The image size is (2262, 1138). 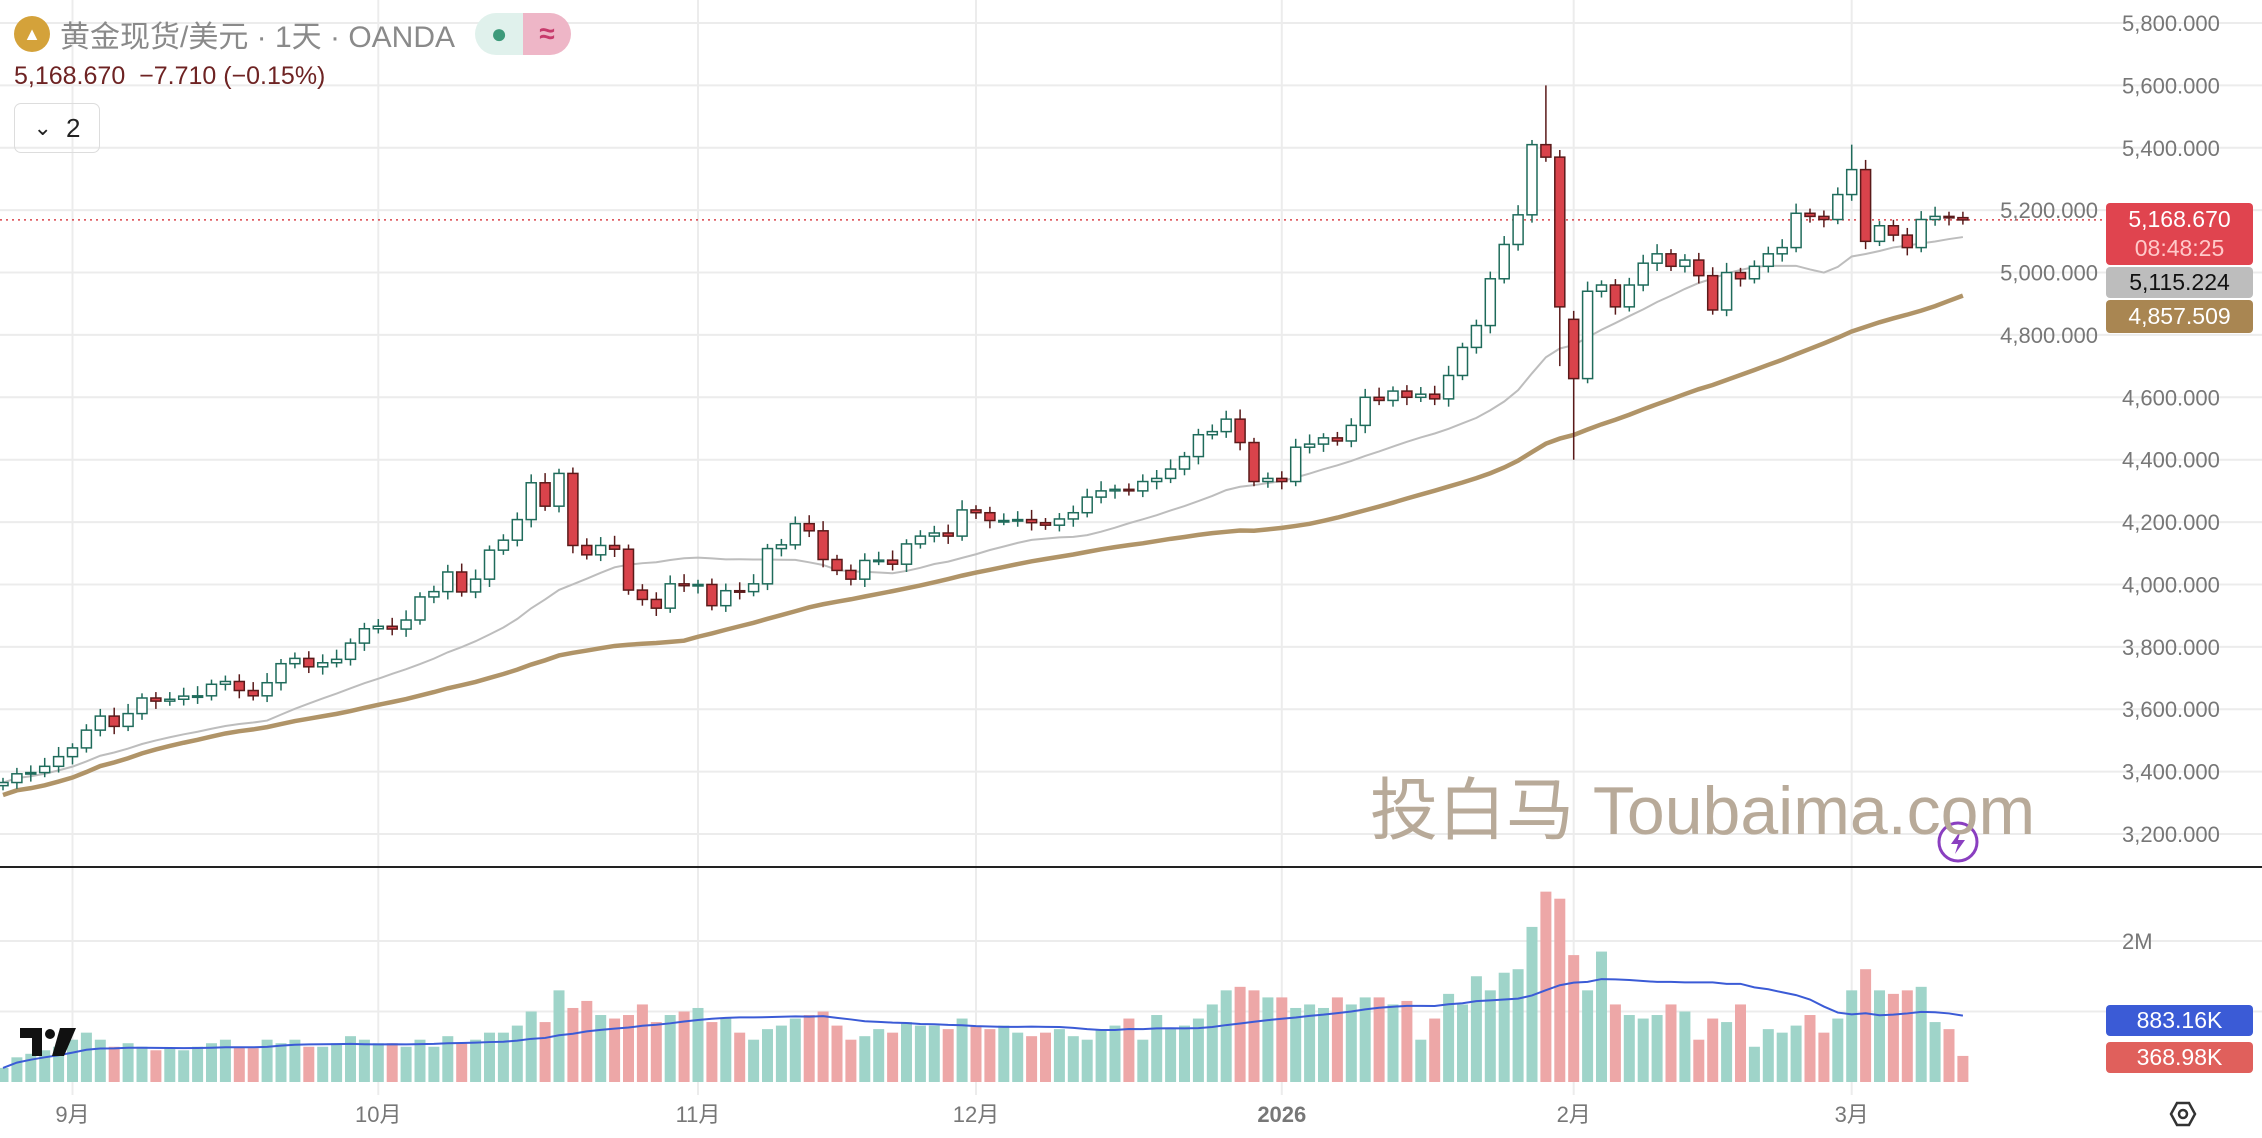 I want to click on price-quote: 5,168.670 −7.710 (−0.15%), so click(x=169, y=76).